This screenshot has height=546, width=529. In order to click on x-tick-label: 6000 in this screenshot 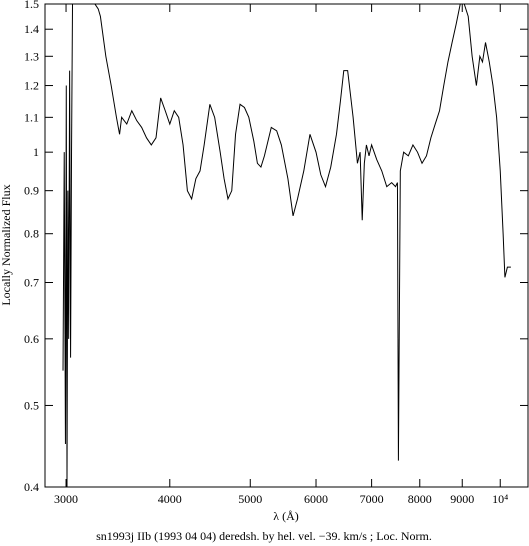, I will do `click(316, 499)`.